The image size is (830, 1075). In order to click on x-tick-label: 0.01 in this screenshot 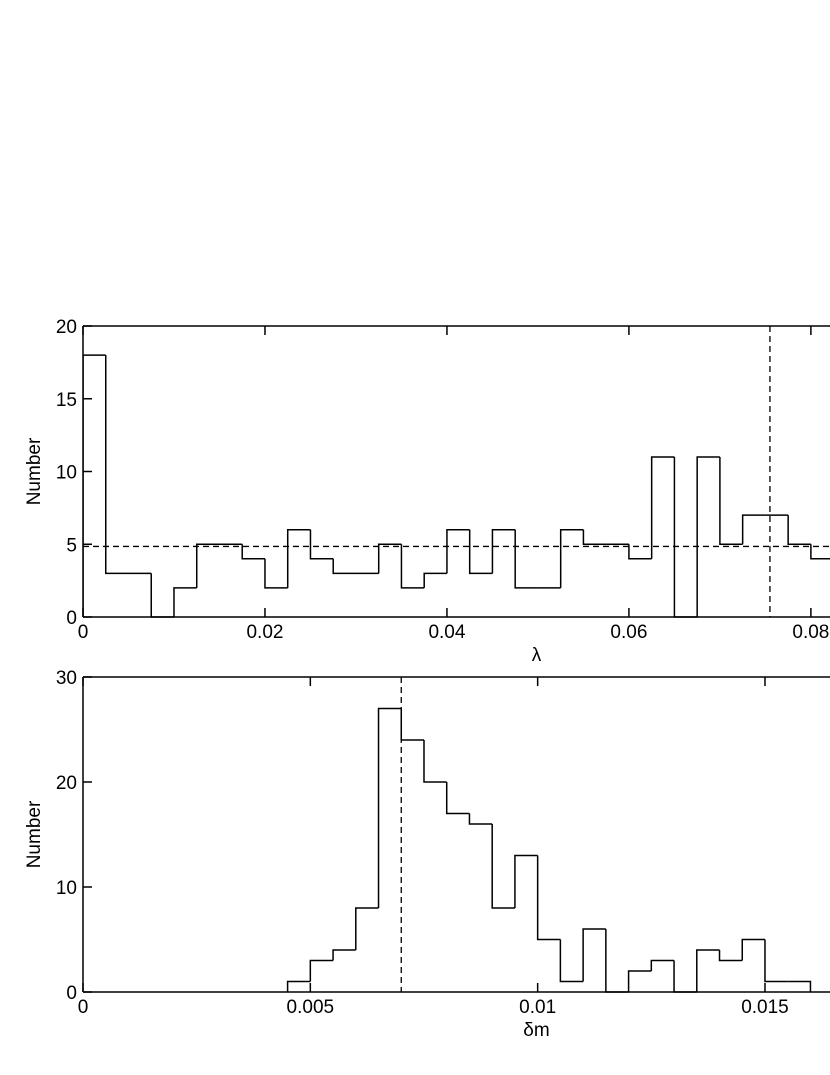, I will do `click(537, 1007)`.